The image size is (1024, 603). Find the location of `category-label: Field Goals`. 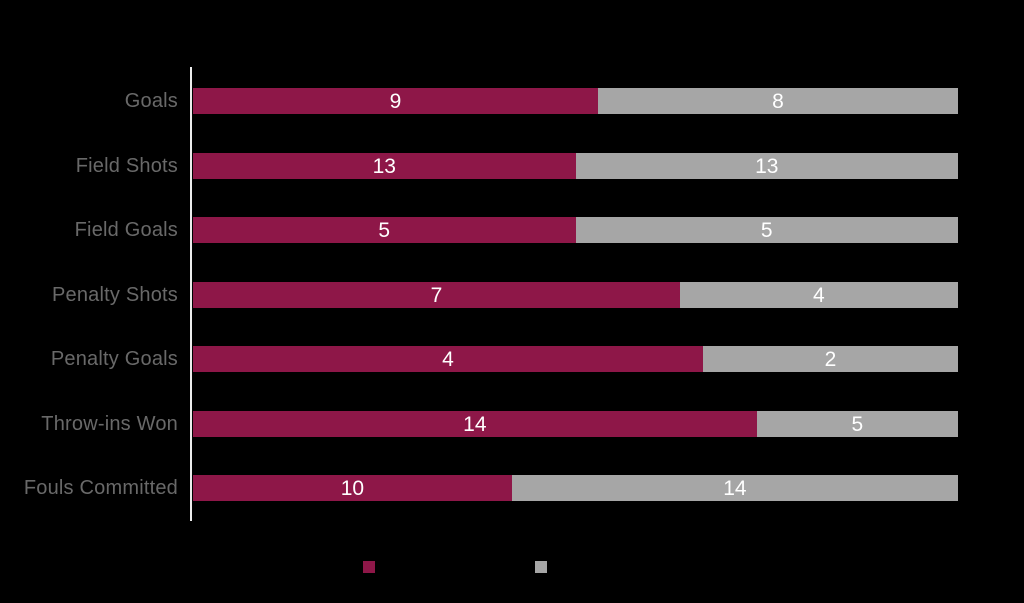

category-label: Field Goals is located at coordinates (126, 230).